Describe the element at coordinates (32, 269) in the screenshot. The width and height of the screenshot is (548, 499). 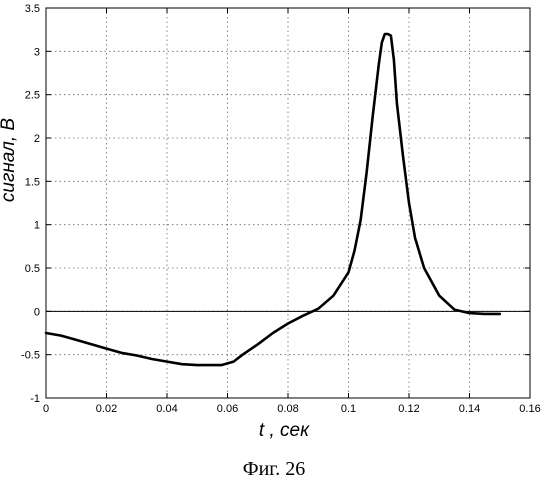
I see `y-tick-label: 0.5` at that location.